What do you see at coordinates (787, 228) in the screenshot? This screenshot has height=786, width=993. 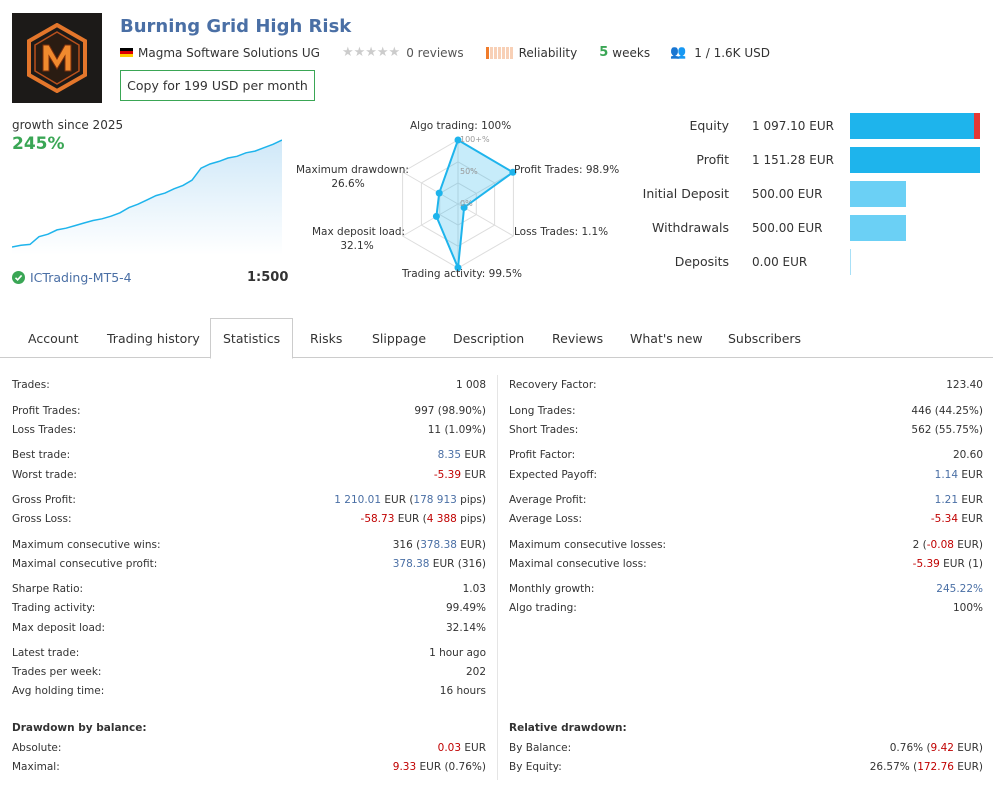 I see `balance-value: 500.00 EUR` at bounding box center [787, 228].